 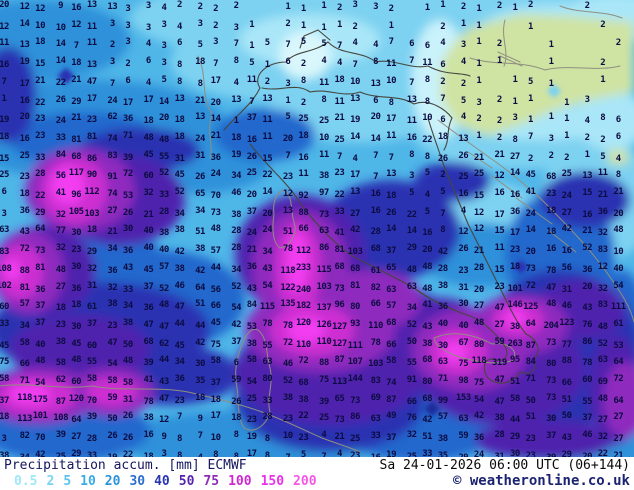 I want to click on precip-value: 110, so click(x=303, y=344).